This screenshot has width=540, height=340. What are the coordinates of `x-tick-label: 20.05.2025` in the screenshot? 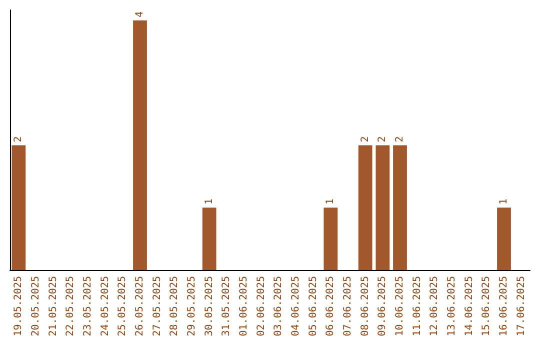 It's located at (36, 306).